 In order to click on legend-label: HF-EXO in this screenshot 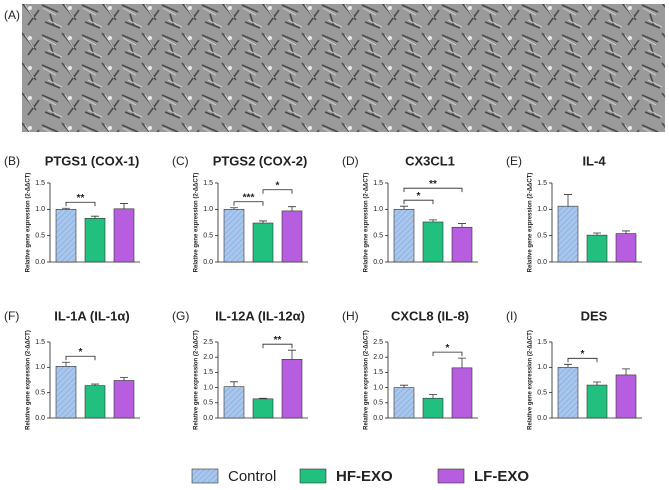, I will do `click(364, 476)`.